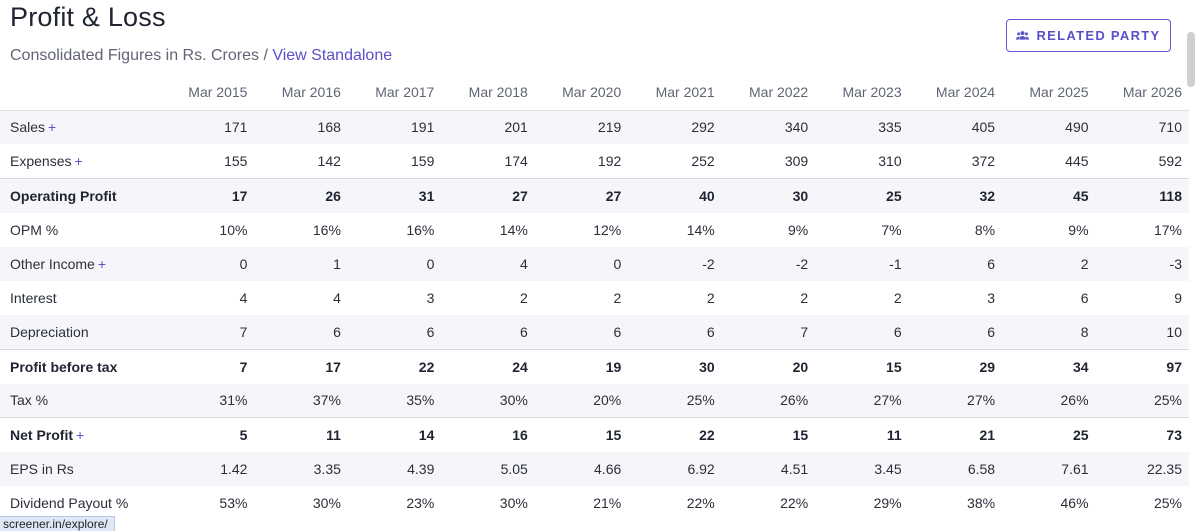 This screenshot has height=531, width=1200. I want to click on value-cell: 4.66, so click(581, 469).